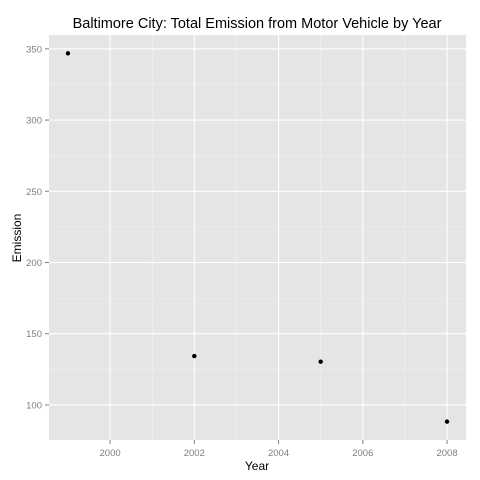  I want to click on y-tick-label: 350, so click(34, 49).